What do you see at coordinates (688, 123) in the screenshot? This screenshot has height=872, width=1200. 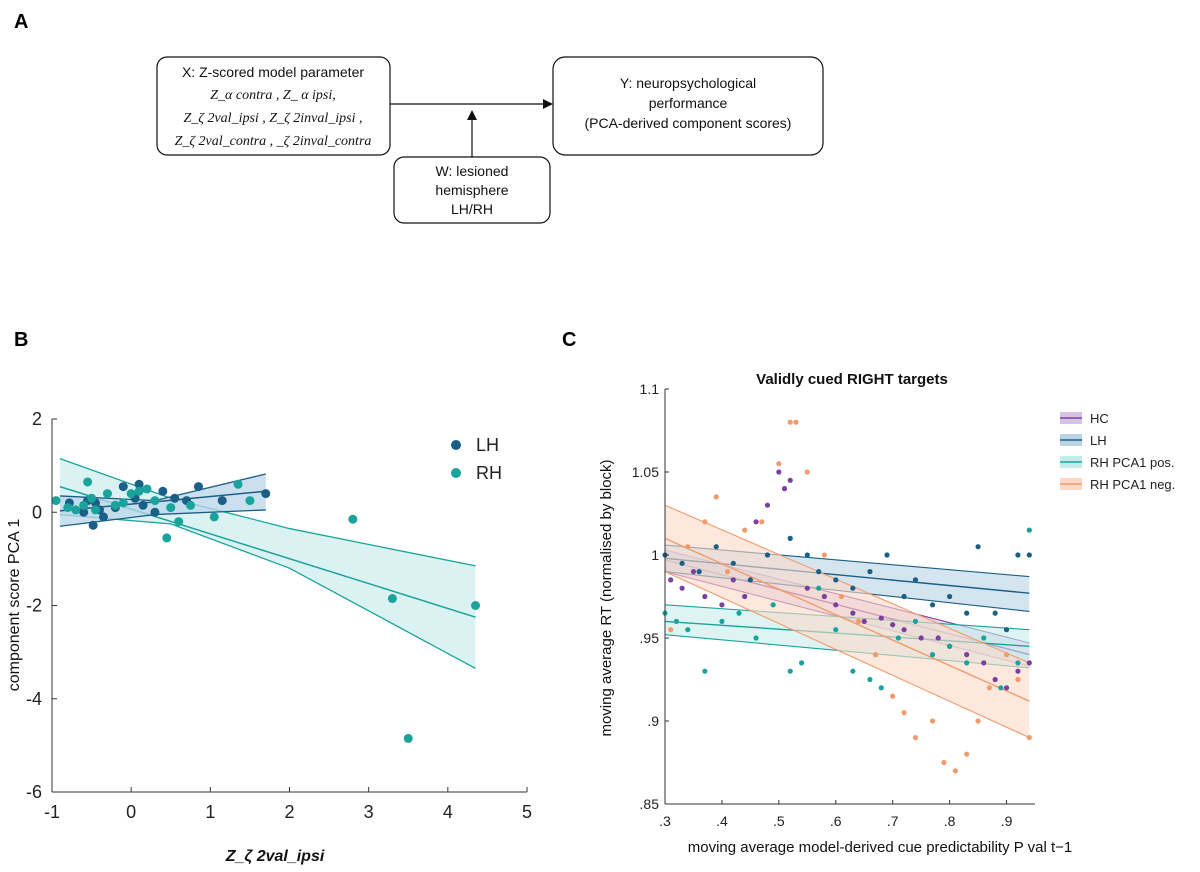 I see `box-y-line3: (PCA-derived component scores)` at bounding box center [688, 123].